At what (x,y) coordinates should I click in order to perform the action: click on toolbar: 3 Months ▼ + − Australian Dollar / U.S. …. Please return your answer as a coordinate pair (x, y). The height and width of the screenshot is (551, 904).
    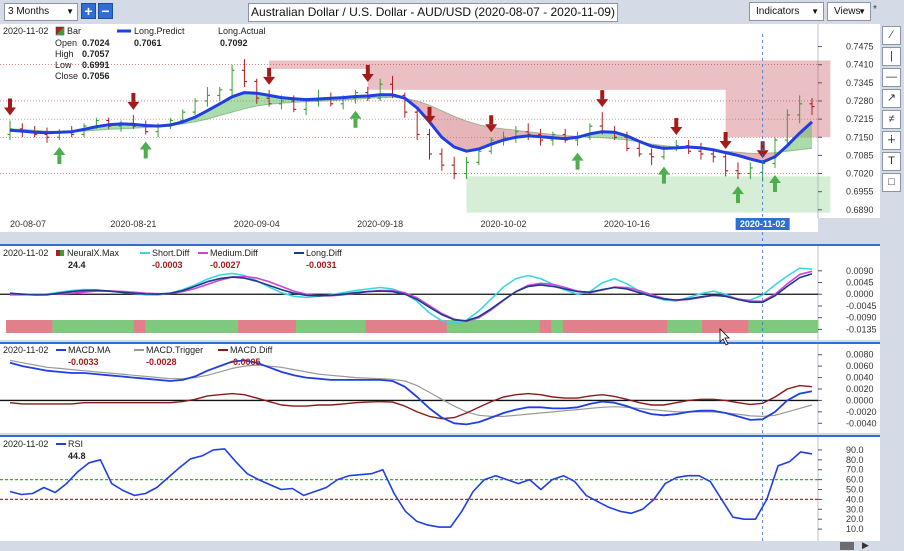
    Looking at the image, I should click on (452, 12).